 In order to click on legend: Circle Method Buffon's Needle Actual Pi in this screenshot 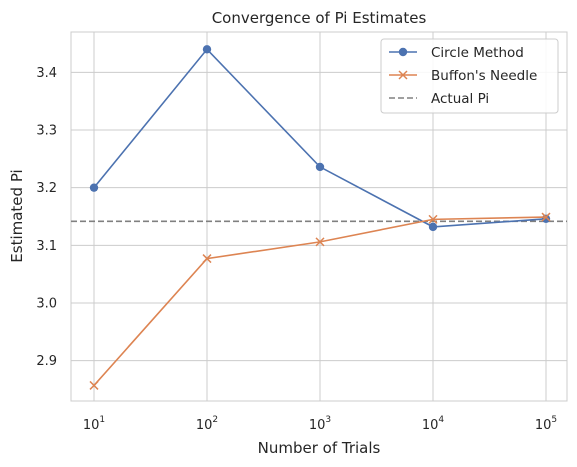, I will do `click(469, 76)`.